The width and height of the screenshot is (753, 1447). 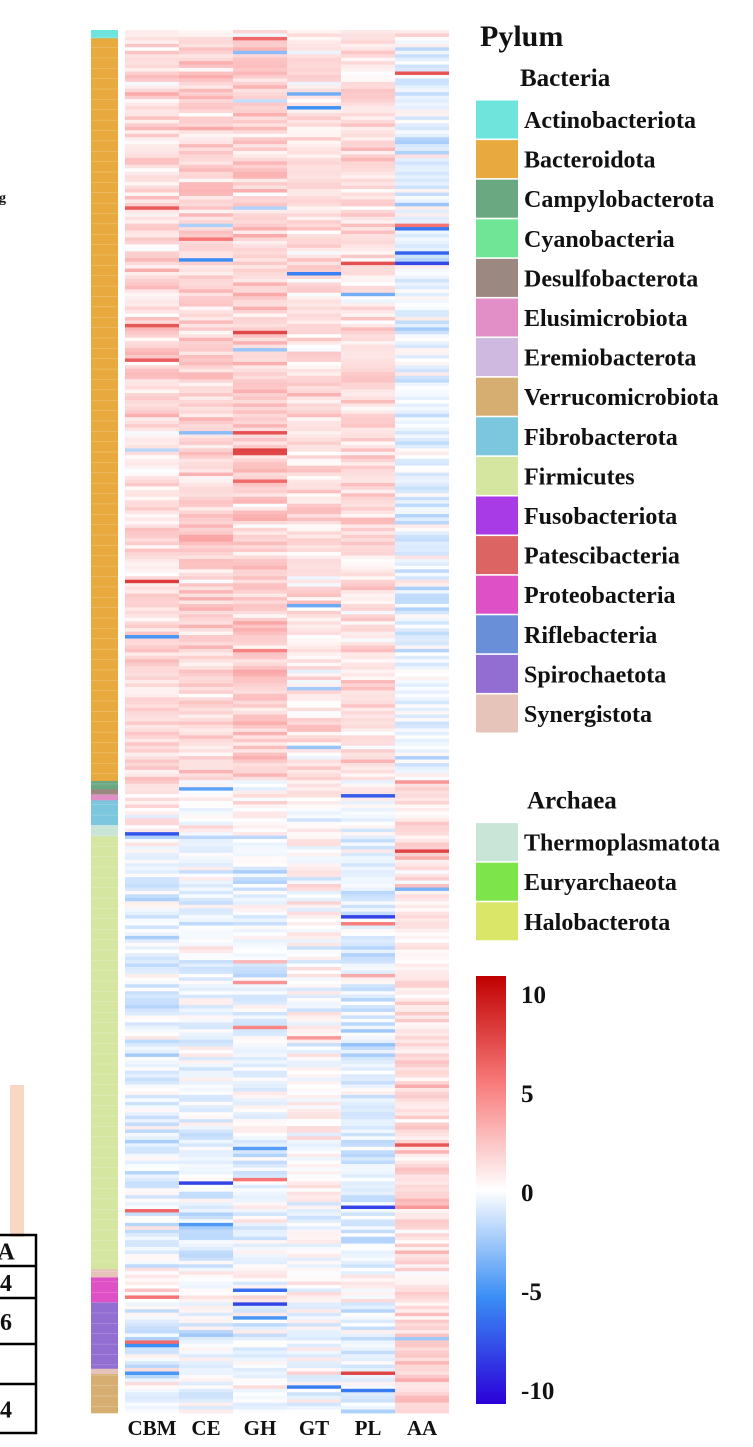 What do you see at coordinates (521, 36) in the screenshot?
I see `legend-title: Pylum` at bounding box center [521, 36].